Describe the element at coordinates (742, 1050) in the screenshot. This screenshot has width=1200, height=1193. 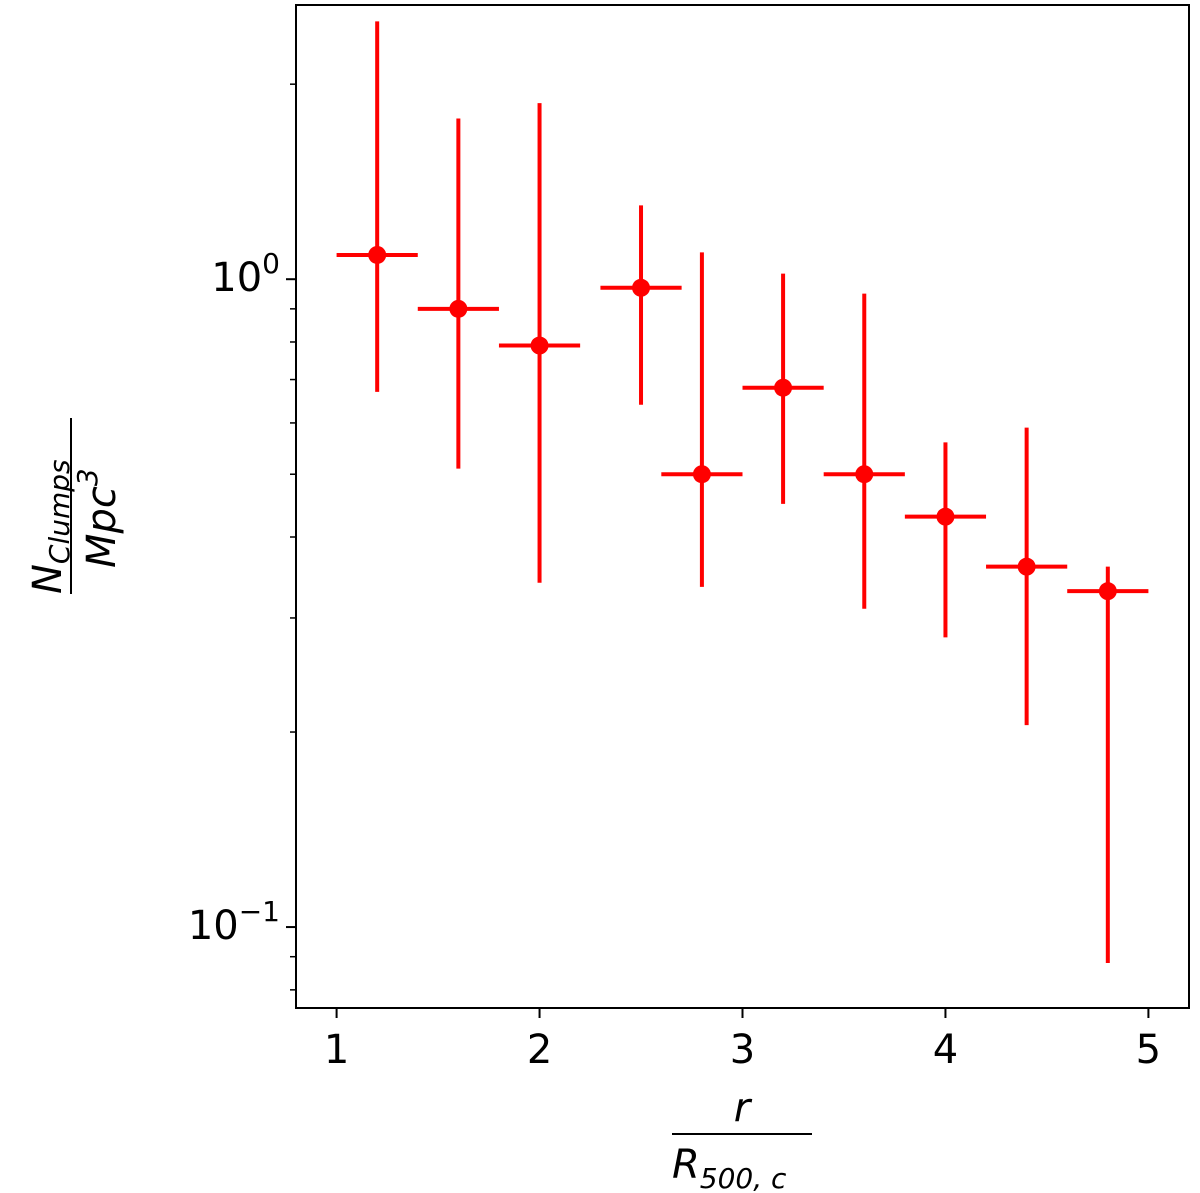
I see `x-tick-label: 3` at that location.